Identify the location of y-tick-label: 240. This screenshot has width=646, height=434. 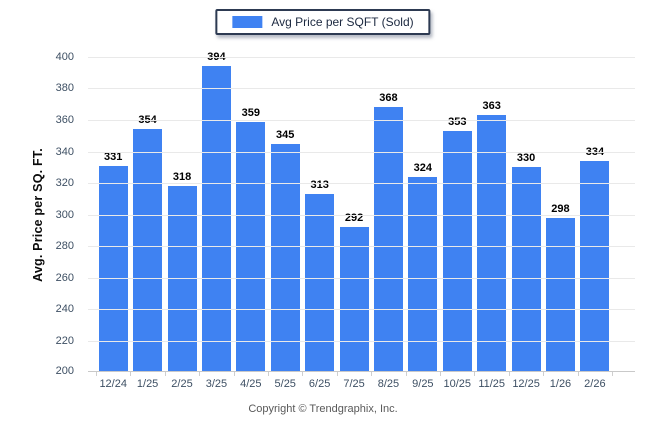
(64, 309).